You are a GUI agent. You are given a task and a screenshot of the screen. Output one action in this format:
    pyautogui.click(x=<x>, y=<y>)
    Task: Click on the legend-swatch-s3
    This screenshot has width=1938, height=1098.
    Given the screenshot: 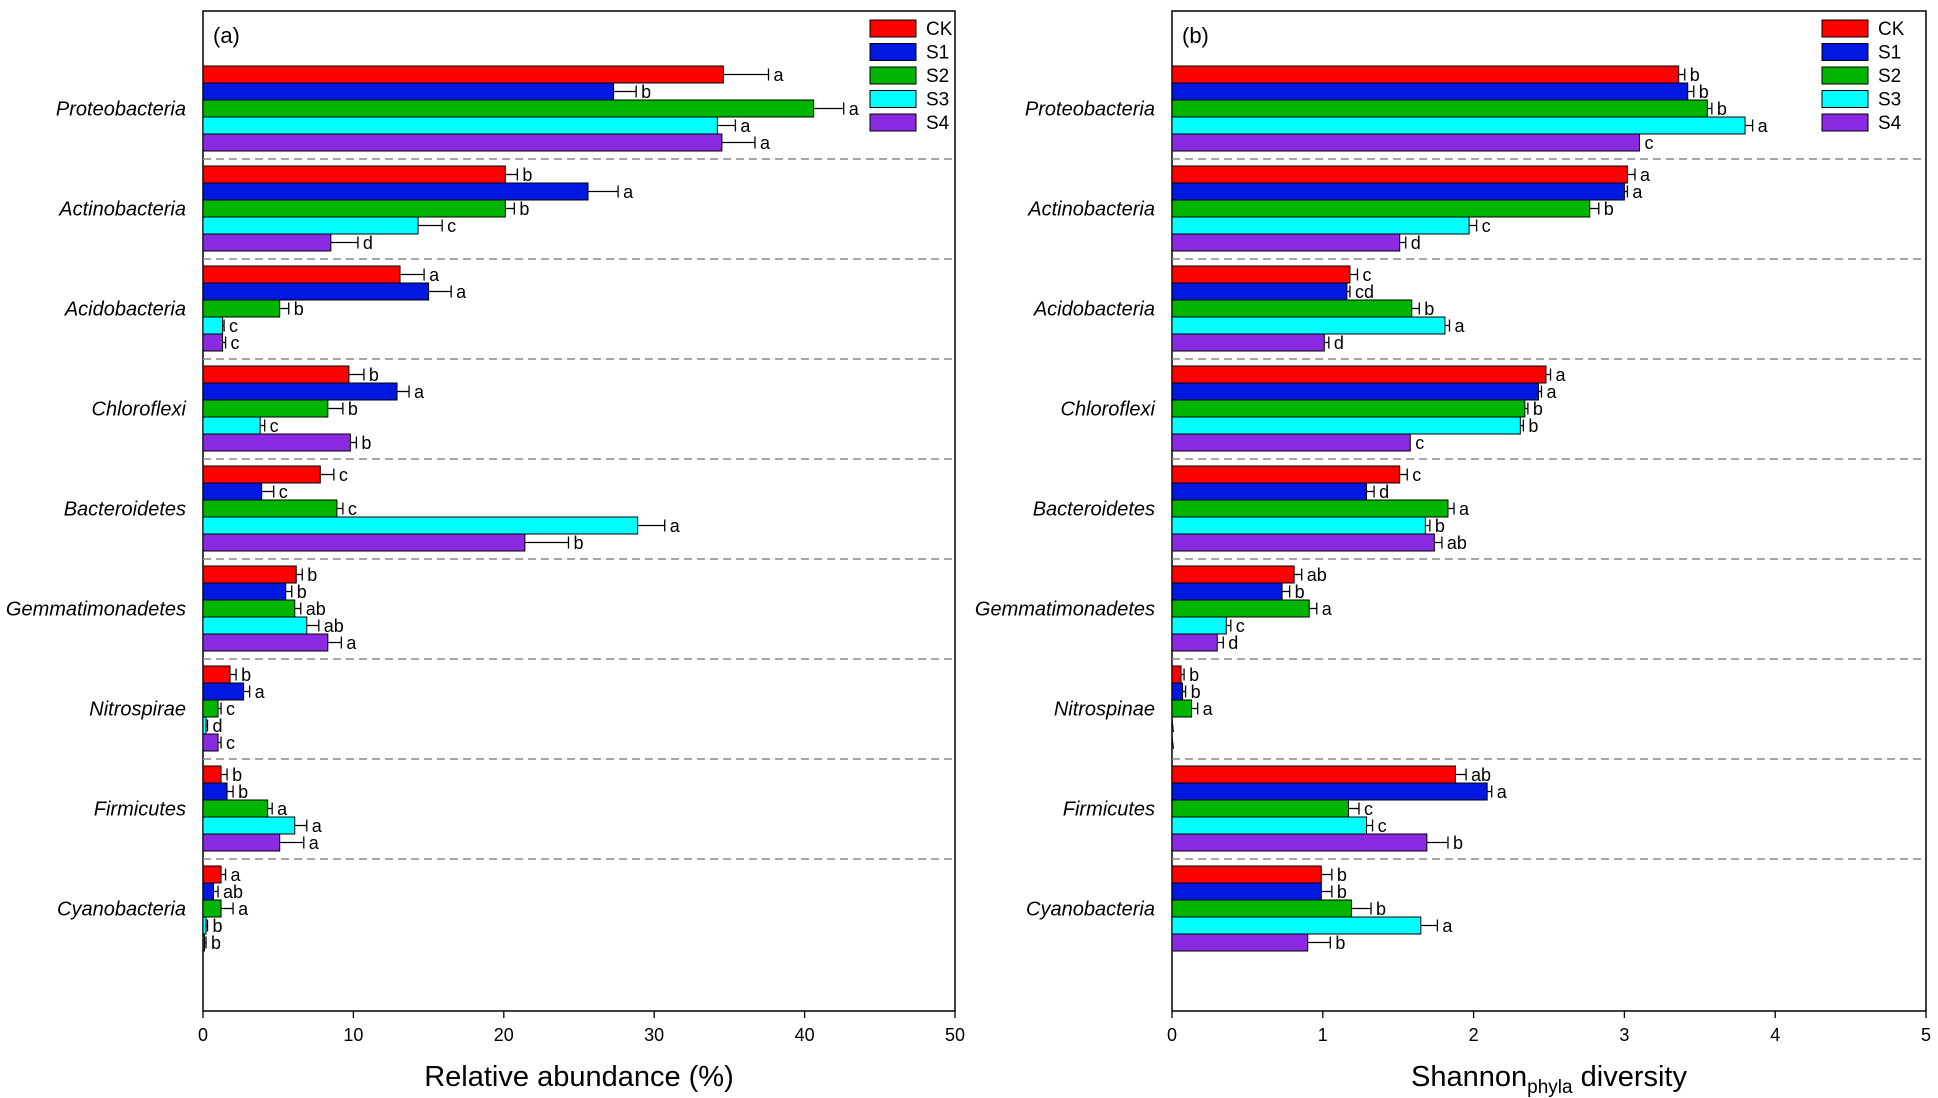 What is the action you would take?
    pyautogui.click(x=893, y=99)
    